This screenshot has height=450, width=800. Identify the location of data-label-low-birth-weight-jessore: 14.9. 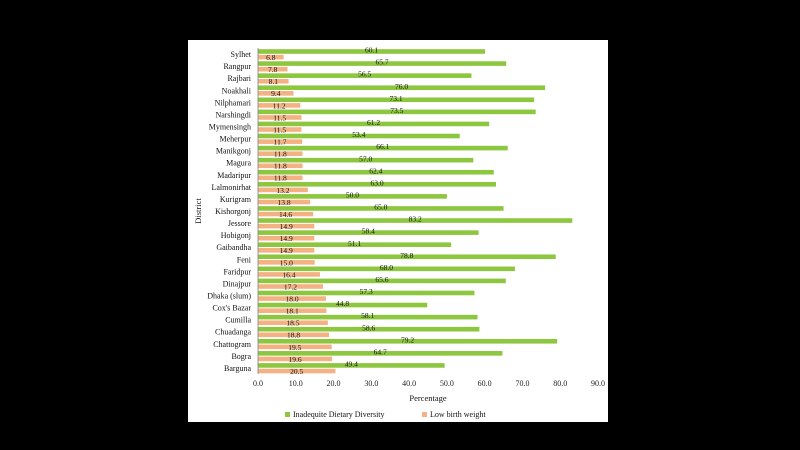
(286, 226).